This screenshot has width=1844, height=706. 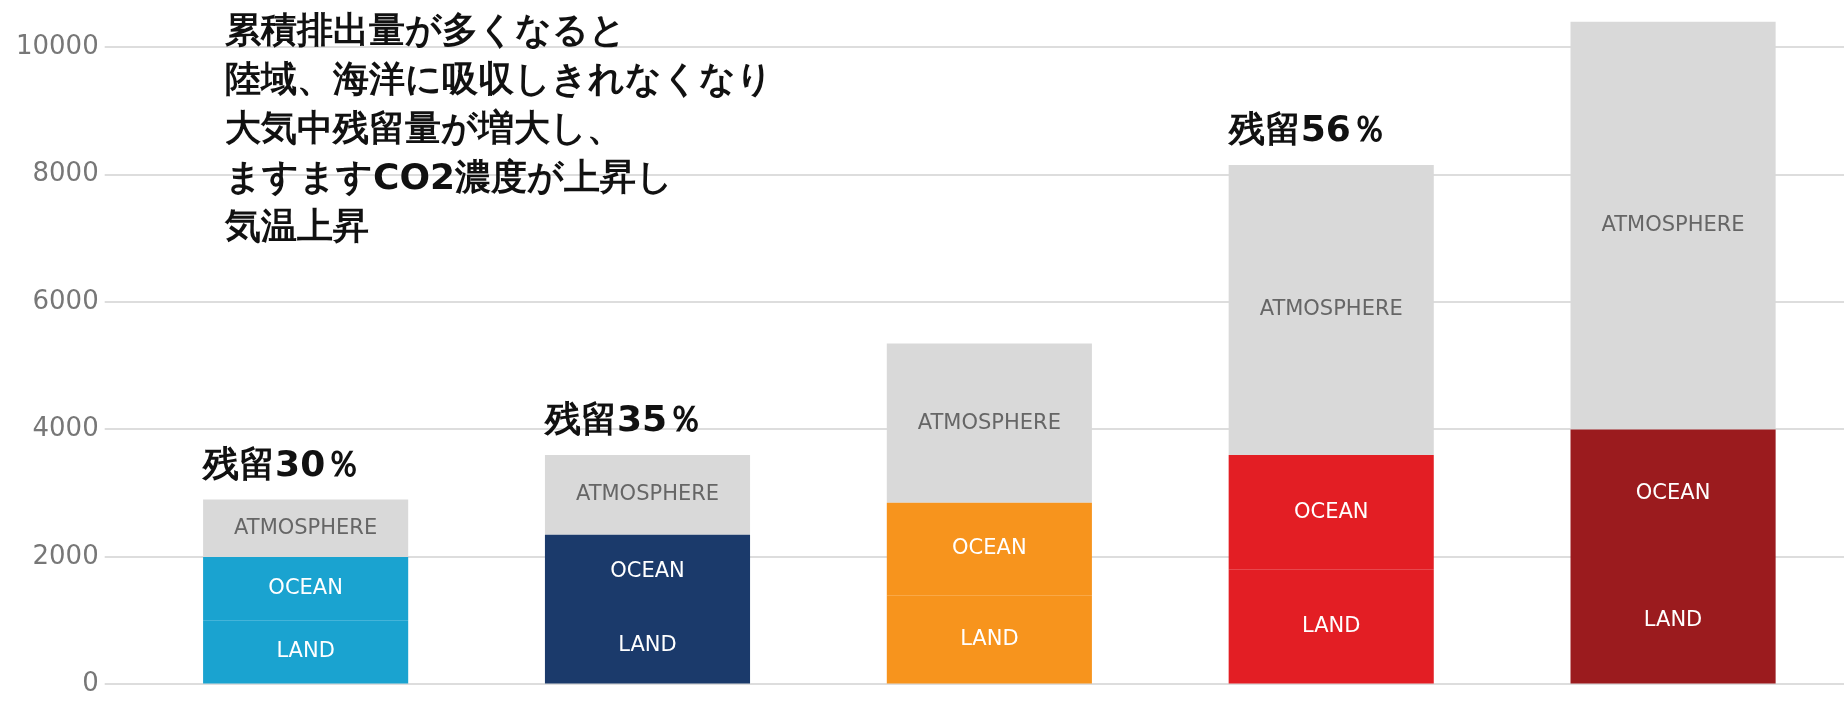 What do you see at coordinates (499, 78) in the screenshot?
I see `annotation: 陸域、海洋に吸収しきれなくなり` at bounding box center [499, 78].